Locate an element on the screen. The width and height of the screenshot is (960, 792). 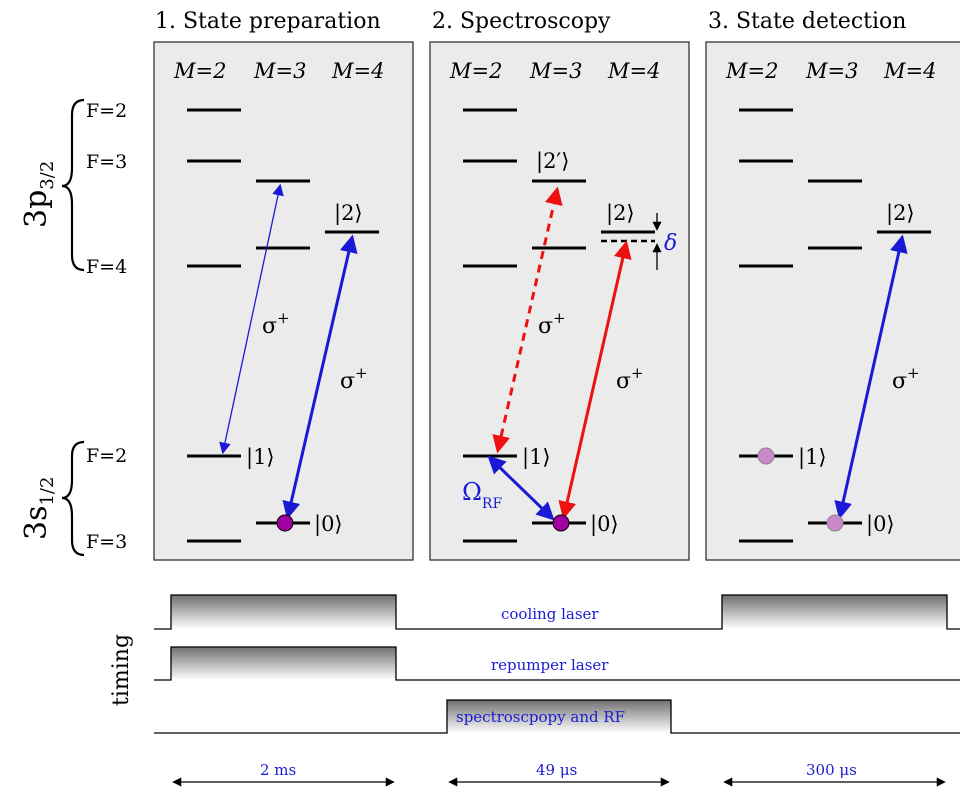
ket-label: |2′⟩ is located at coordinates (552, 161).